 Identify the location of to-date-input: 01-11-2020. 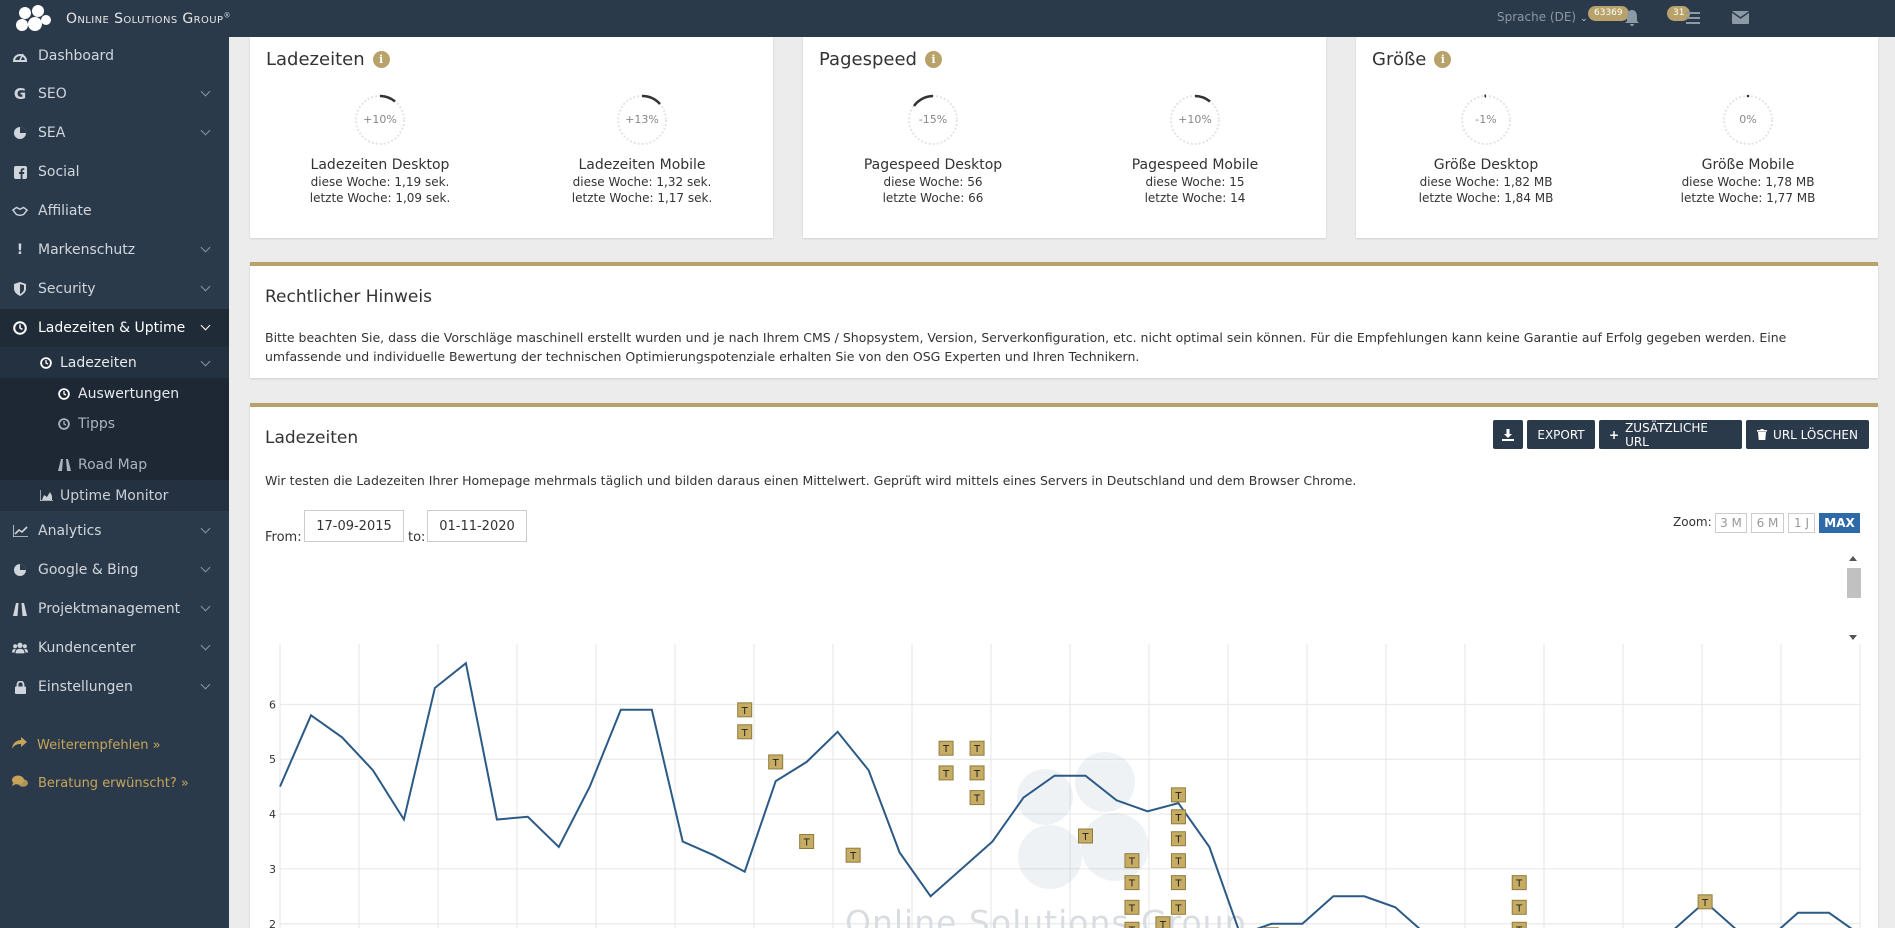
(477, 526).